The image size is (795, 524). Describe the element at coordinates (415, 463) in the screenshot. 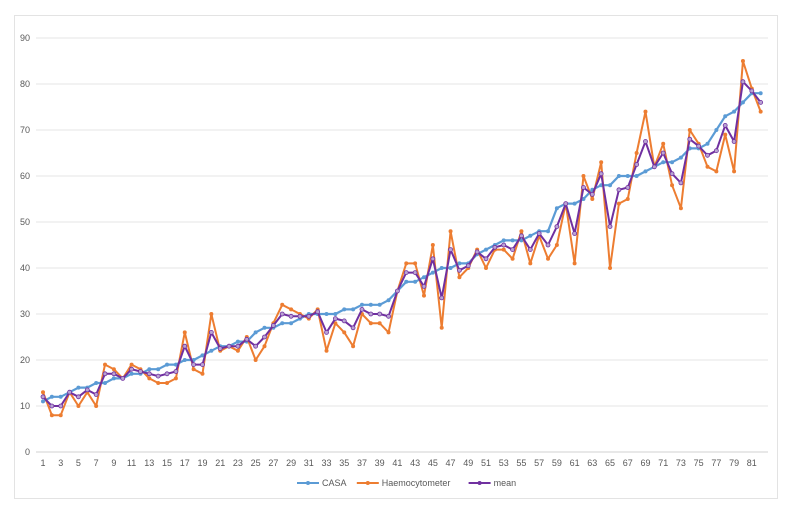

I see `x-tick-label: 43` at that location.